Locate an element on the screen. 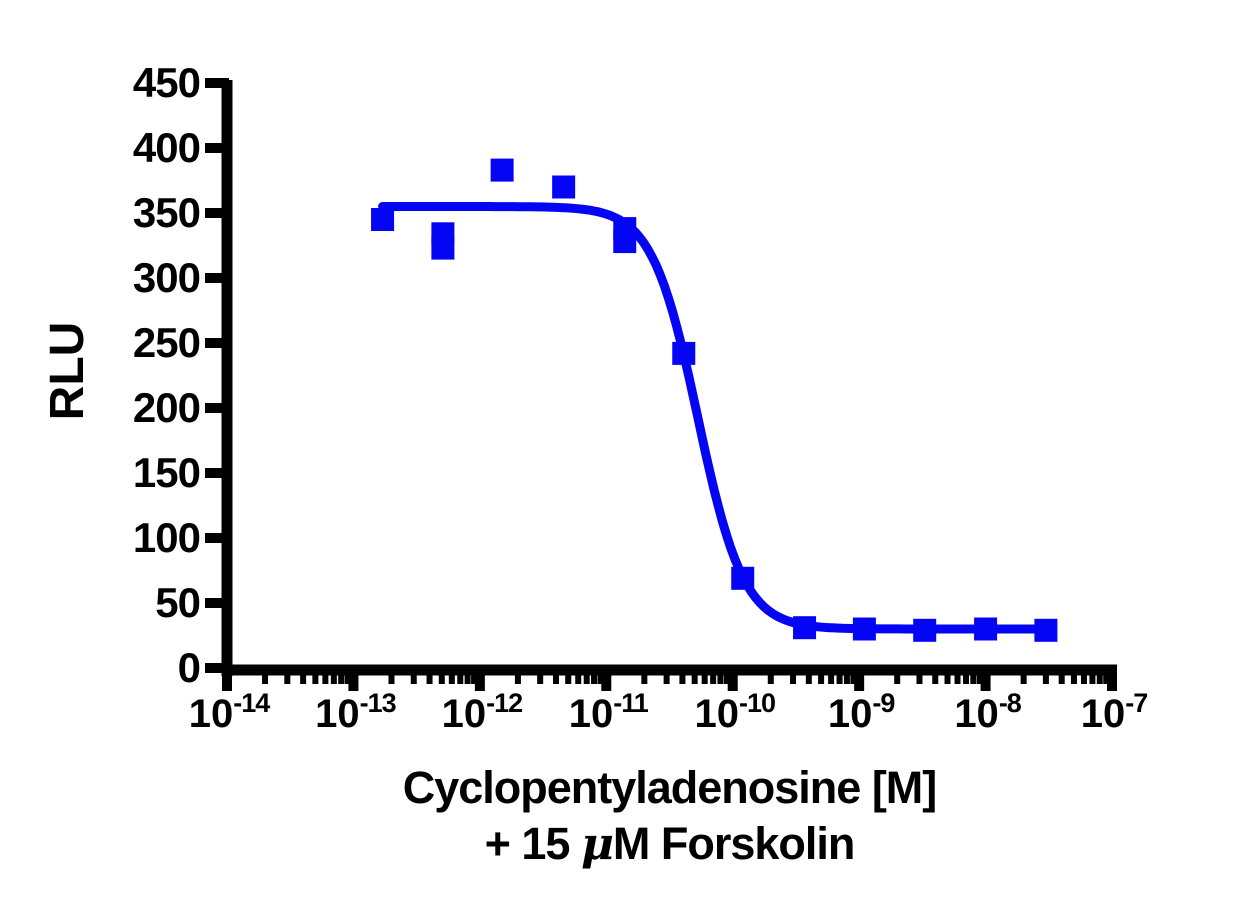 Image resolution: width=1251 pixels, height=922 pixels. y-tick-label: 350 is located at coordinates (166, 212).